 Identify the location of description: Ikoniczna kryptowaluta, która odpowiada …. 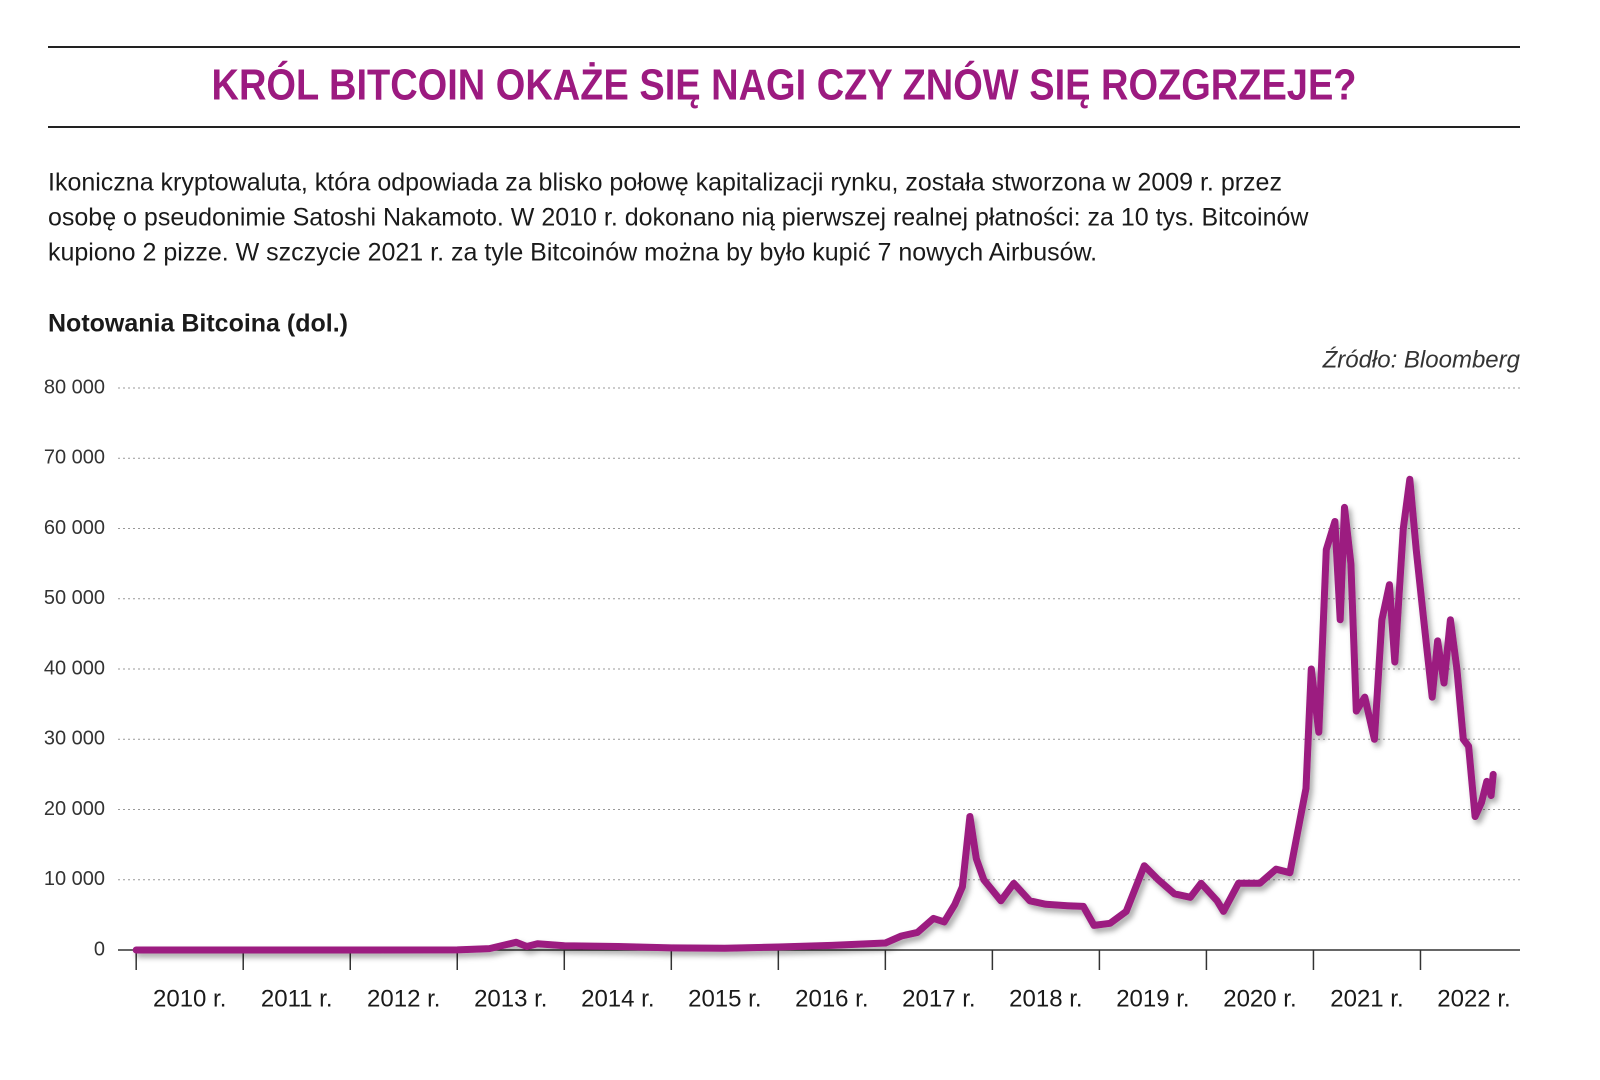
(665, 183).